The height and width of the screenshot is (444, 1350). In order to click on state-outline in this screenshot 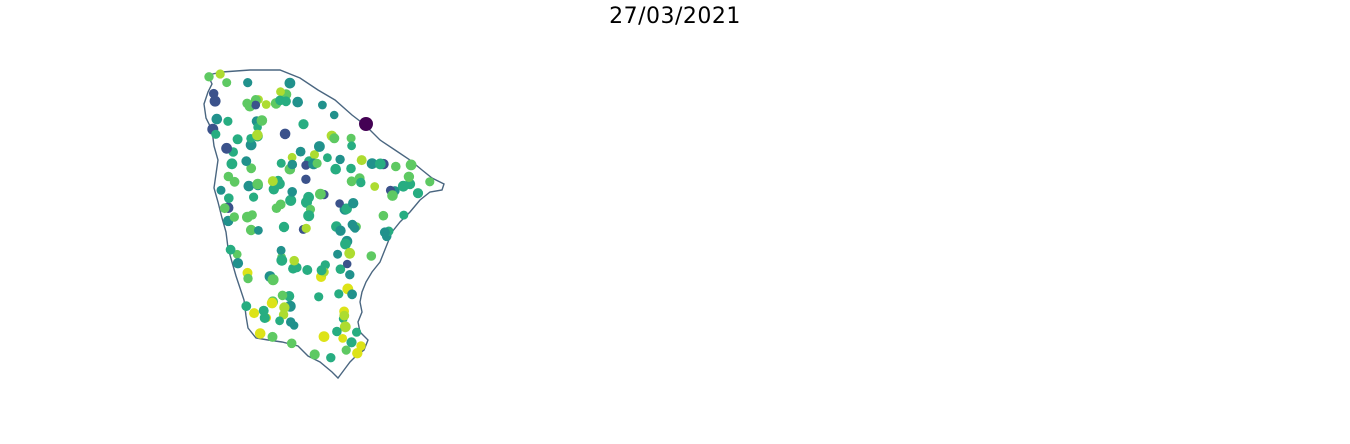, I will do `click(324, 224)`.